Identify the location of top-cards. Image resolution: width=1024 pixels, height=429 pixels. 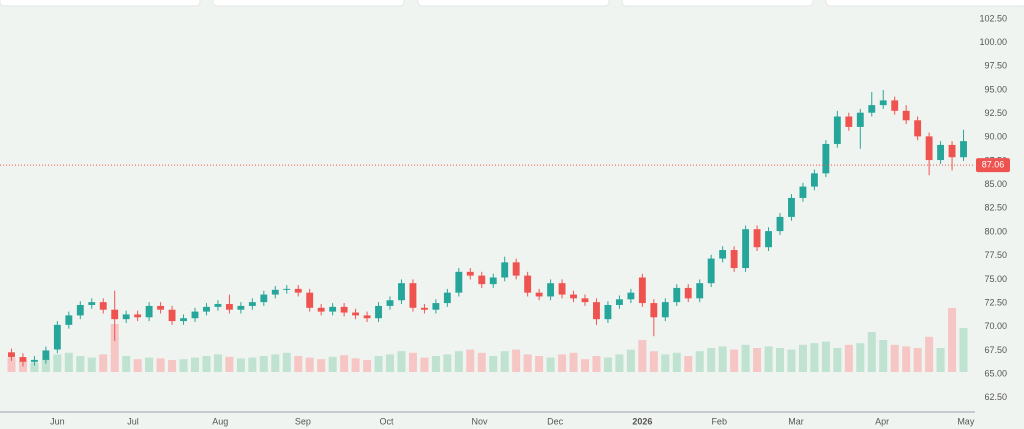
(512, 3).